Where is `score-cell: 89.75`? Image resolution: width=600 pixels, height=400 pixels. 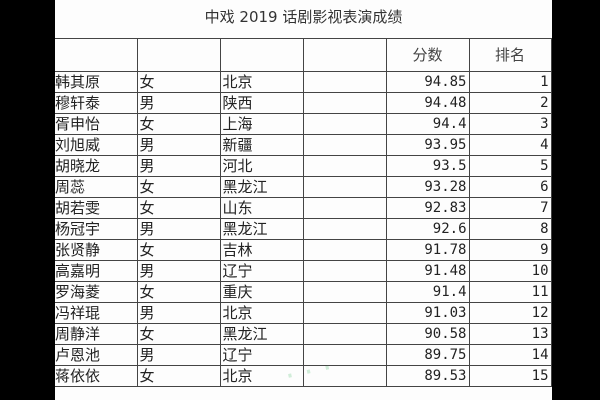 score-cell: 89.75 is located at coordinates (427, 355).